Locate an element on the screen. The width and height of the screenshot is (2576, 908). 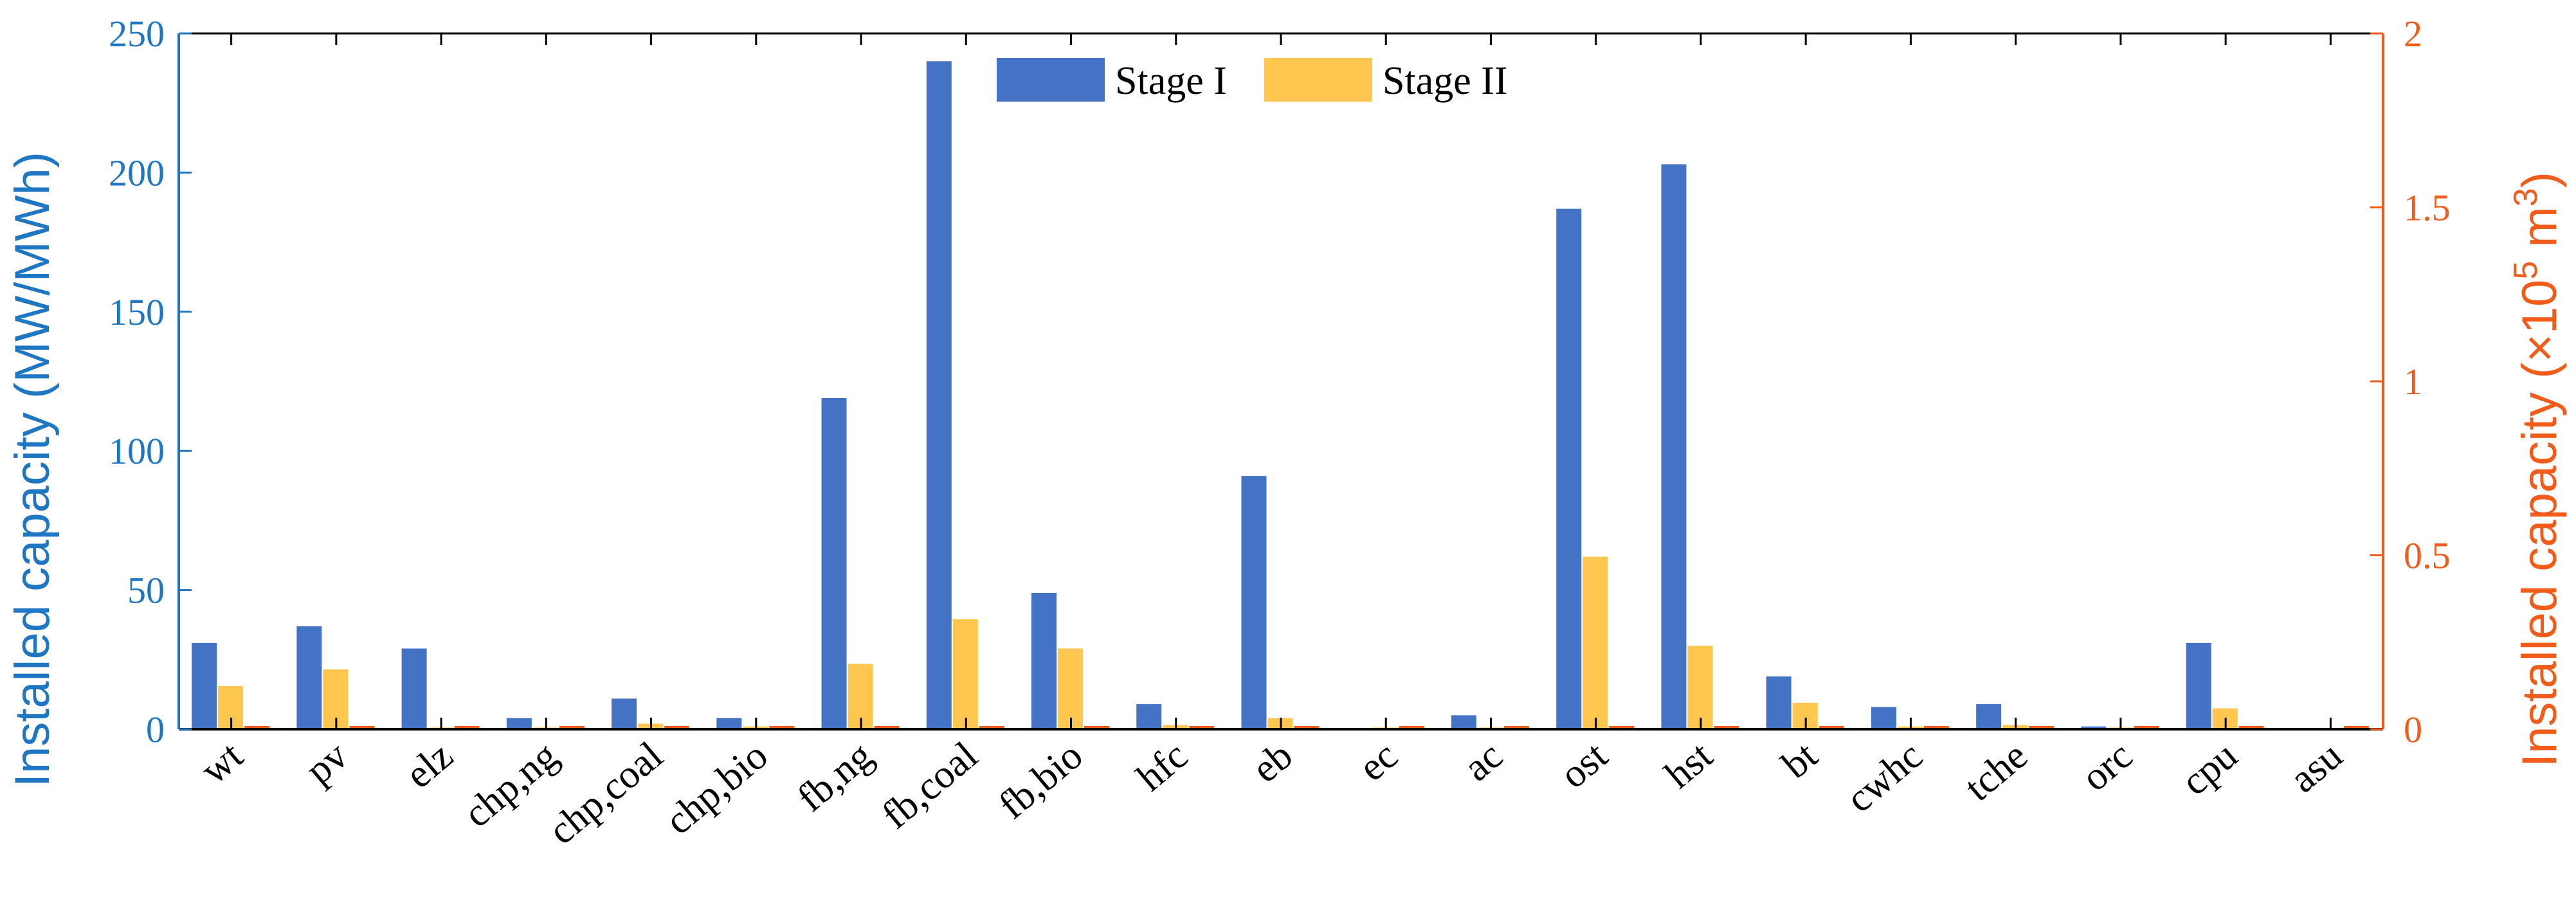
right-y-axis-label-main: Installed capacity (×10 is located at coordinates (2539, 523).